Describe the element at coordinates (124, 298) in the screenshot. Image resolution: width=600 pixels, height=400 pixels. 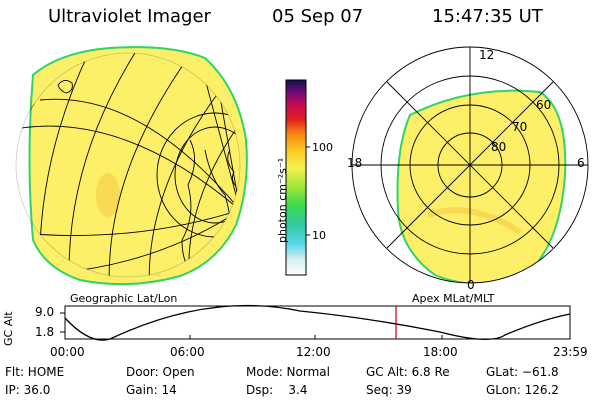
I see `geo-caption: Geographic Lat/Lon` at that location.